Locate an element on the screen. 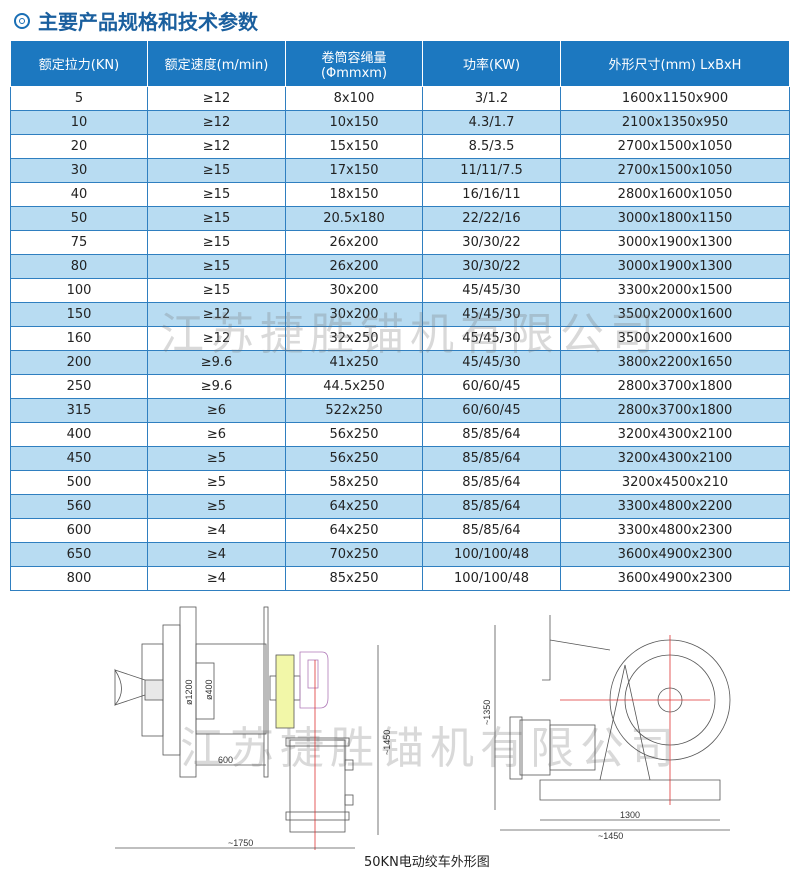  table-cell: 3000x1800x1150 is located at coordinates (675, 218).